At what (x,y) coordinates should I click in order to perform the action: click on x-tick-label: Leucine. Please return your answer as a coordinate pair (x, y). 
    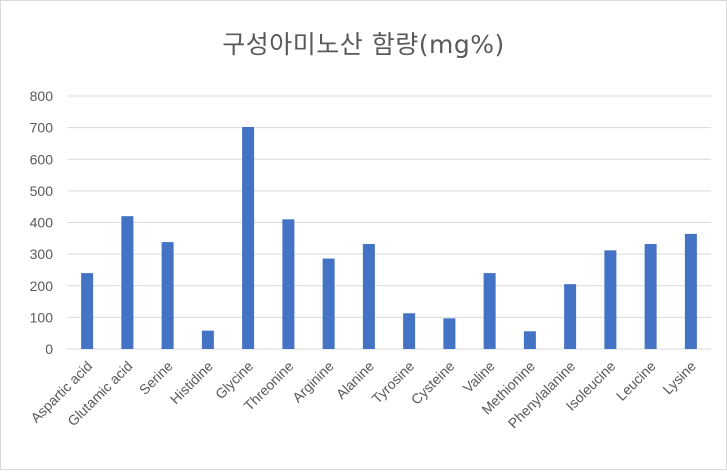
    Looking at the image, I should click on (636, 381).